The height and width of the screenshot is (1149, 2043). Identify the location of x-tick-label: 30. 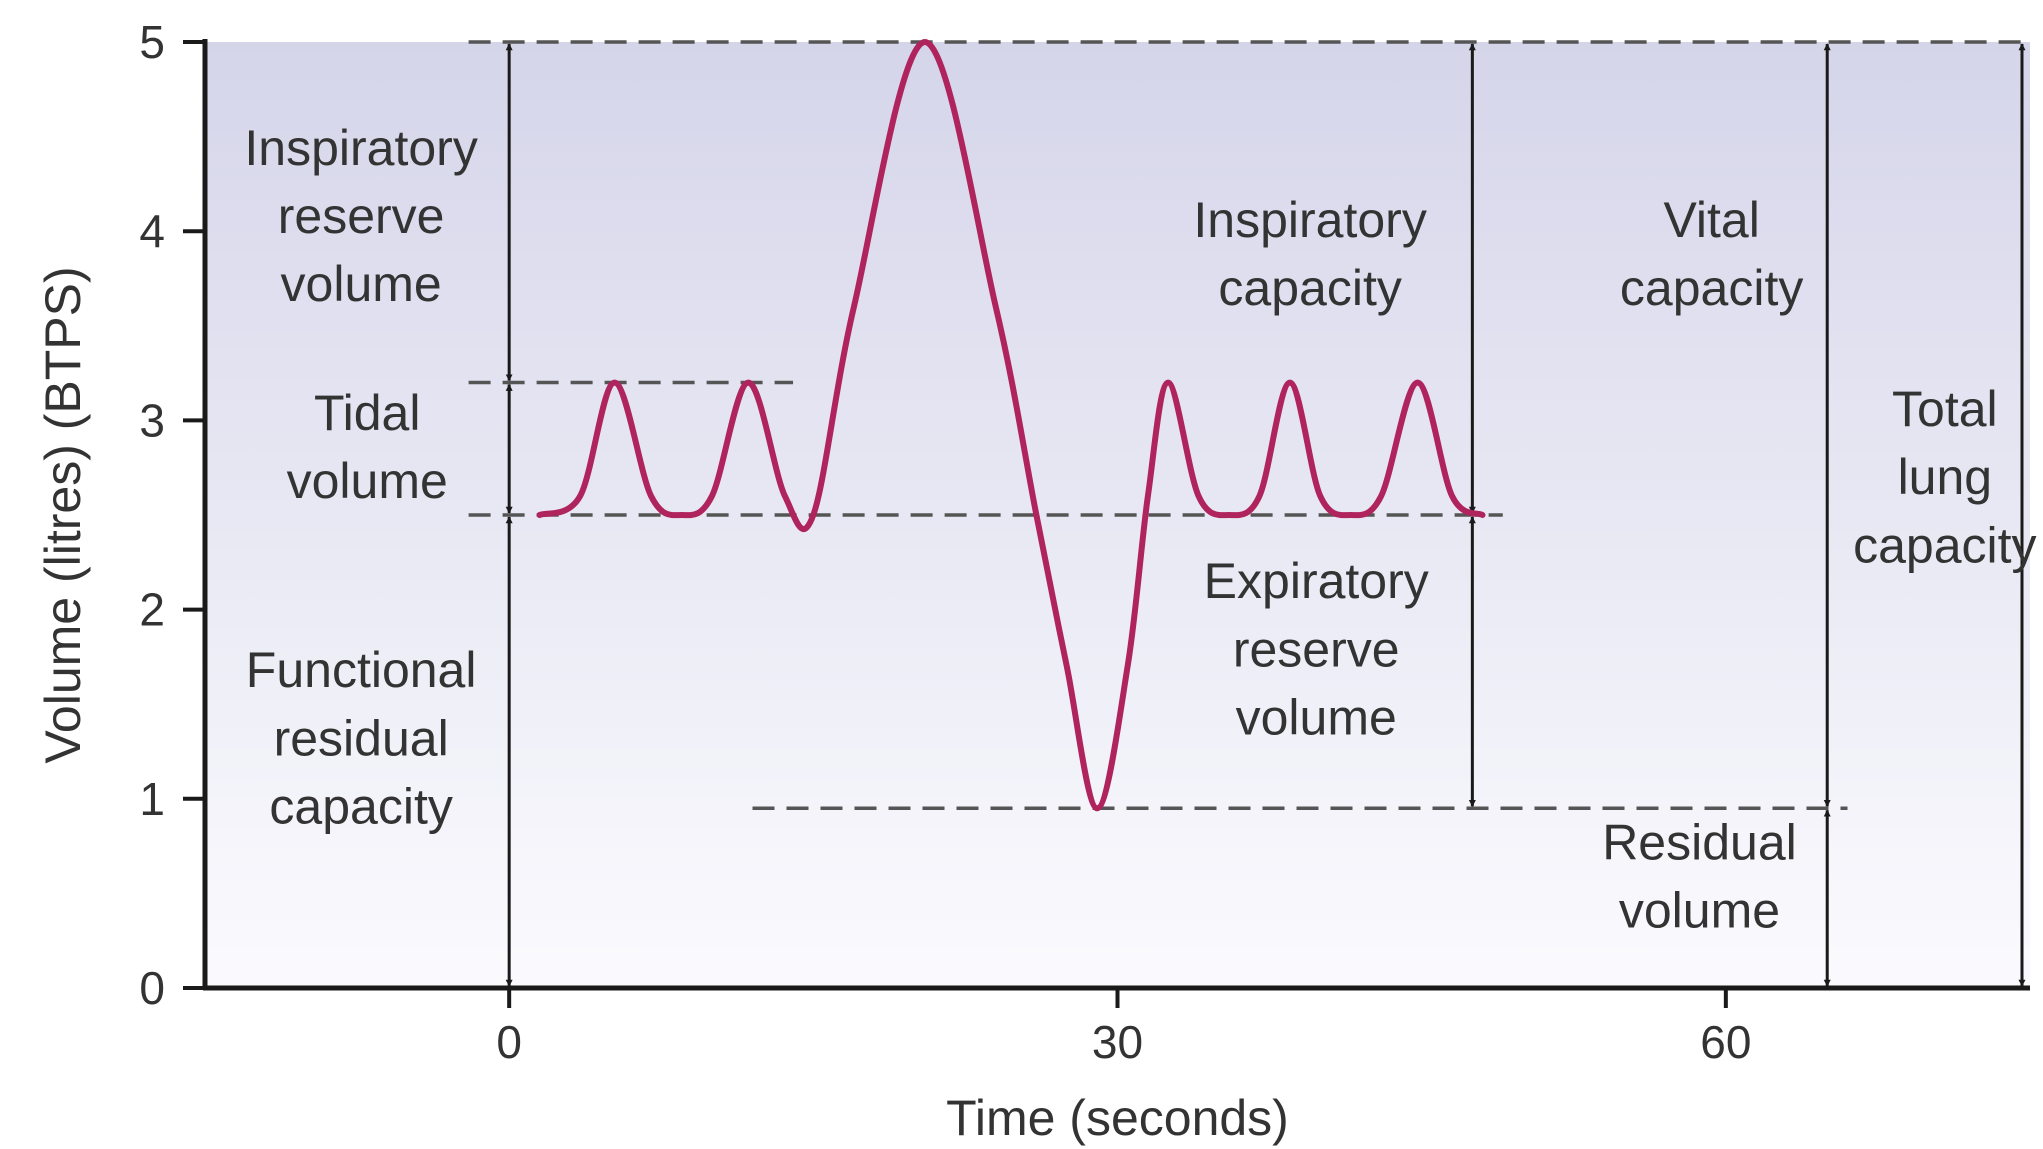
(1117, 1042).